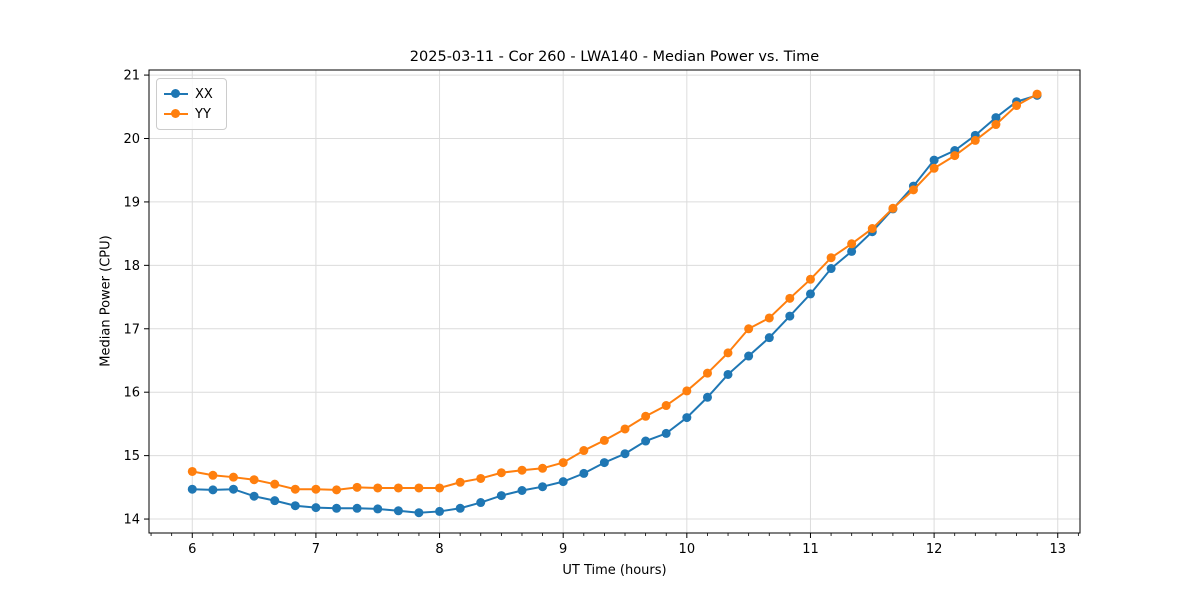  Describe the element at coordinates (131, 202) in the screenshot. I see `svg-text: 19` at that location.